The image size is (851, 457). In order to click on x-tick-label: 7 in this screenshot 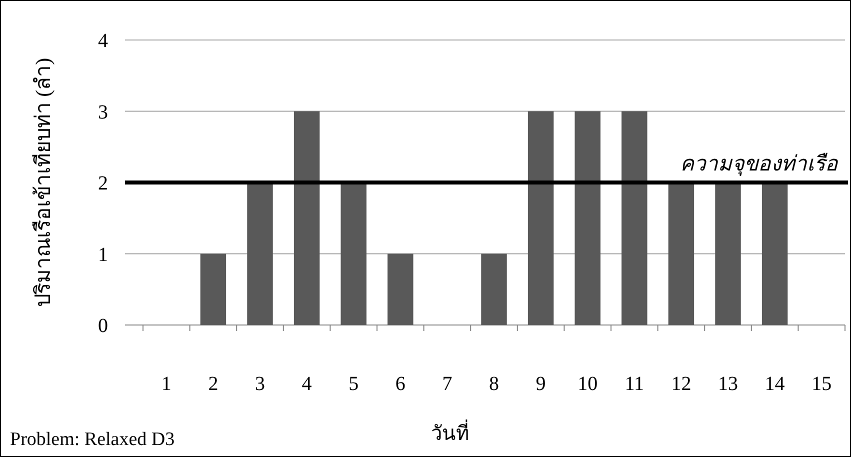, I will do `click(447, 384)`.